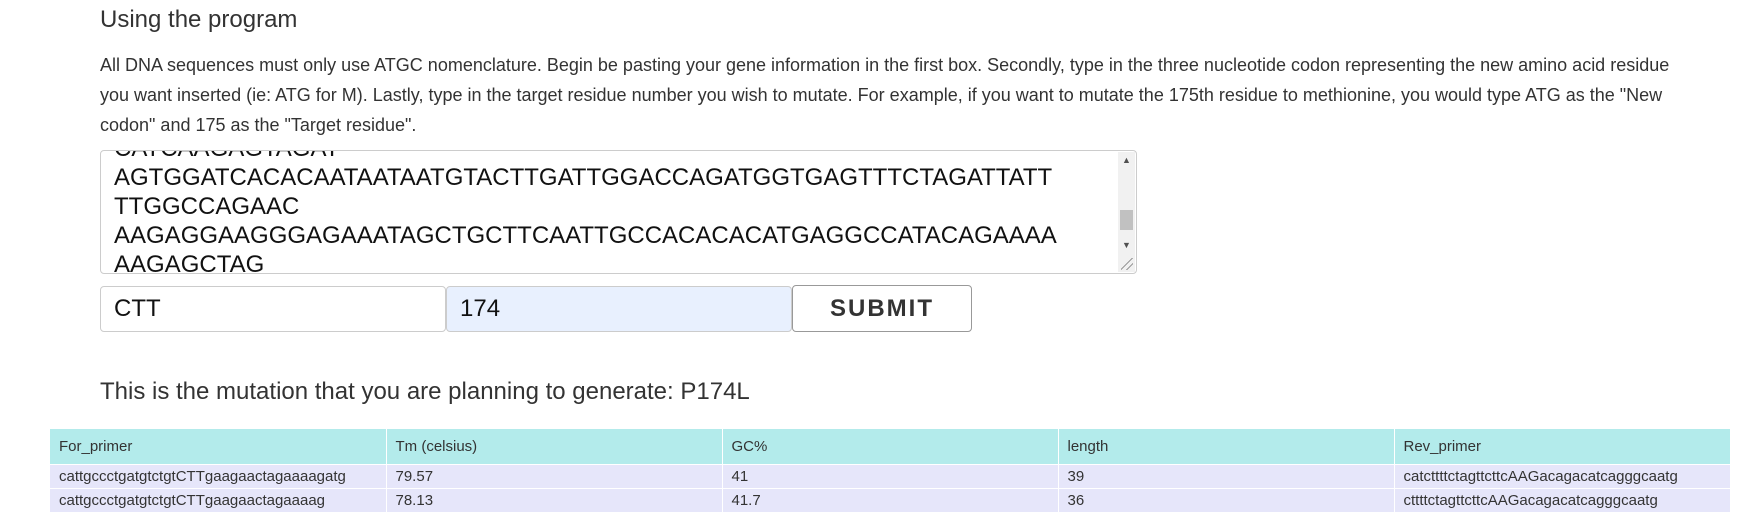 The image size is (1749, 532). Describe the element at coordinates (218, 475) in the screenshot. I see `cell-for-primer: cattgccctgatgtctgtCTTgaagaactagaaaagatg` at that location.